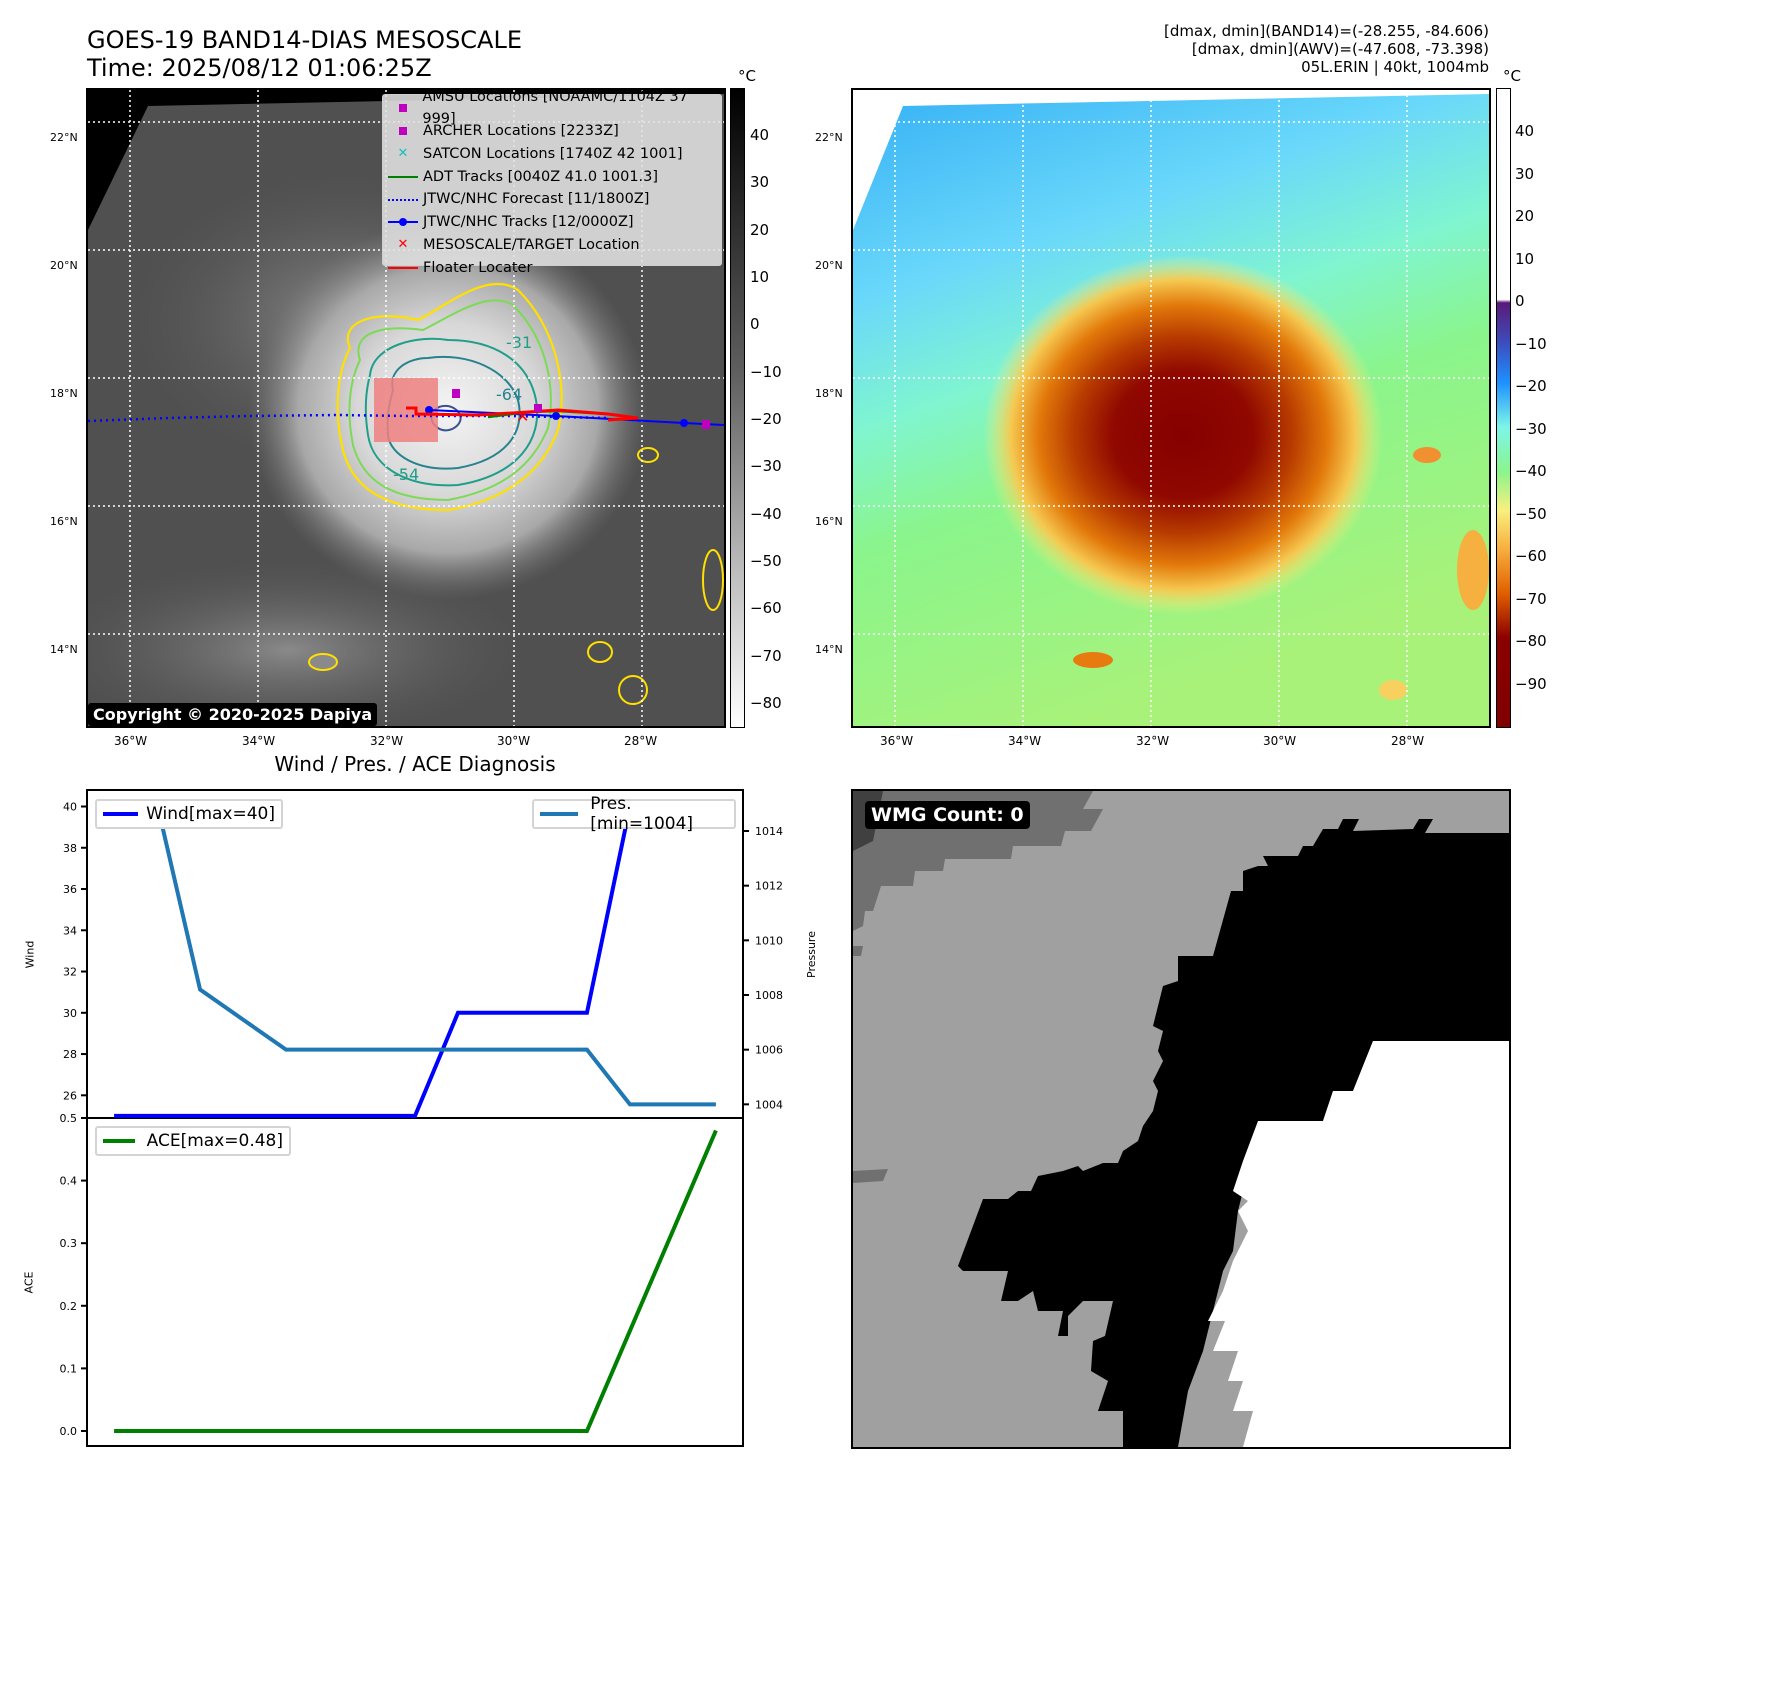 The height and width of the screenshot is (1690, 1792). What do you see at coordinates (121, 814) in the screenshot?
I see `wind-legend-swatch` at bounding box center [121, 814].